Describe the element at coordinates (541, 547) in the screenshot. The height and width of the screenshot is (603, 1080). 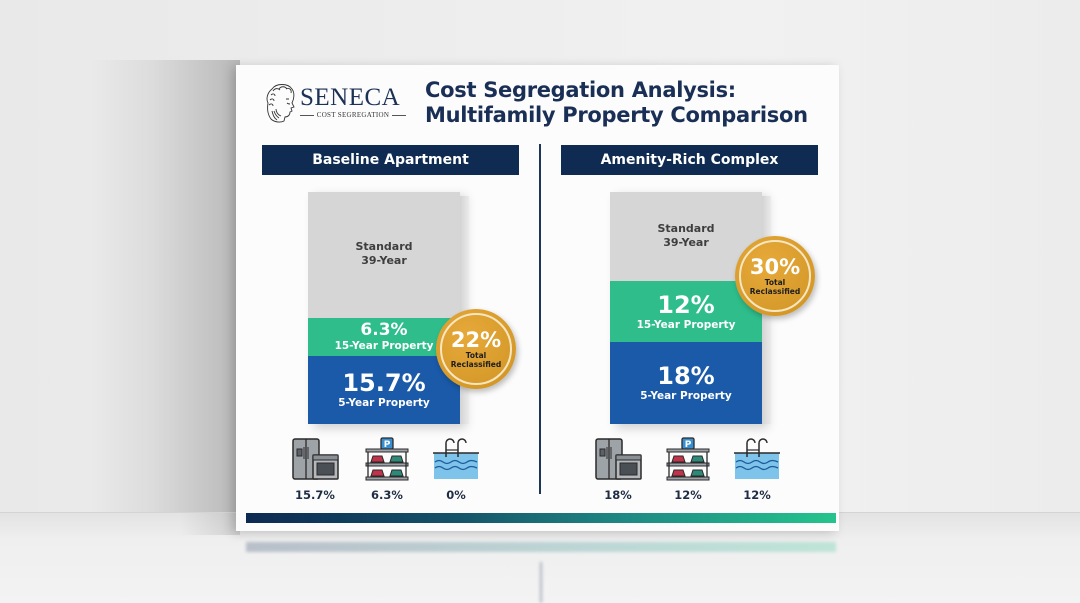
I see `reflection-bar` at that location.